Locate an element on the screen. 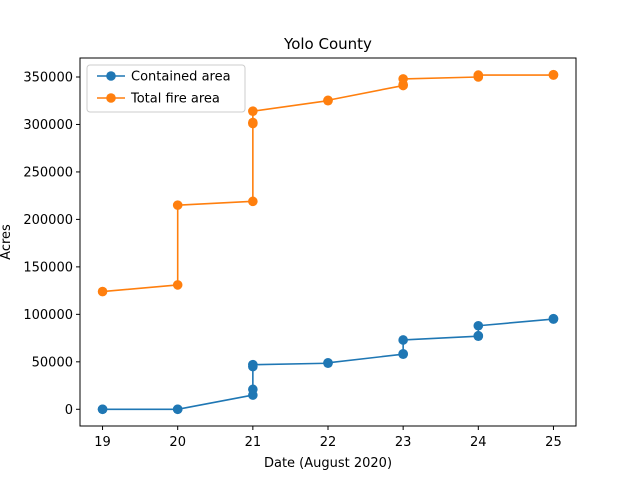 This screenshot has width=640, height=480. y-tick-label: 300000 is located at coordinates (48, 125).